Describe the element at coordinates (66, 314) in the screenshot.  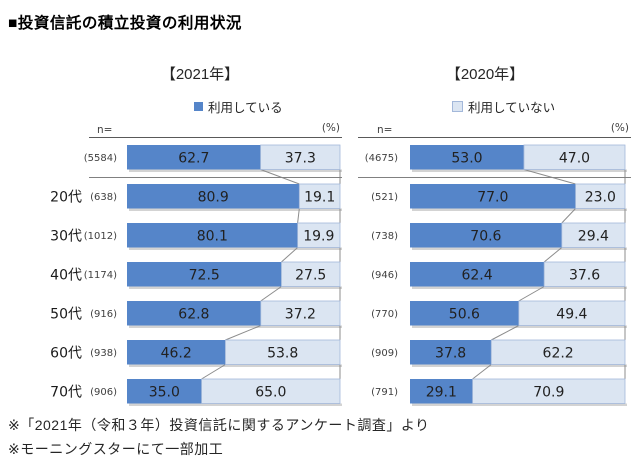
I see `age-label: 50代` at that location.